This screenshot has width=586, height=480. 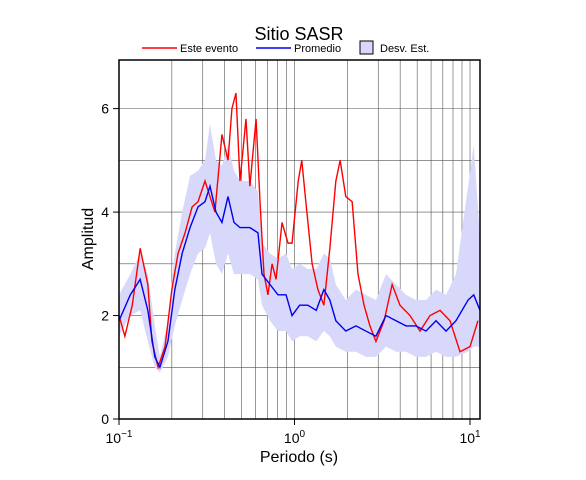 I want to click on x-tick-label: 10⁰, so click(x=295, y=437).